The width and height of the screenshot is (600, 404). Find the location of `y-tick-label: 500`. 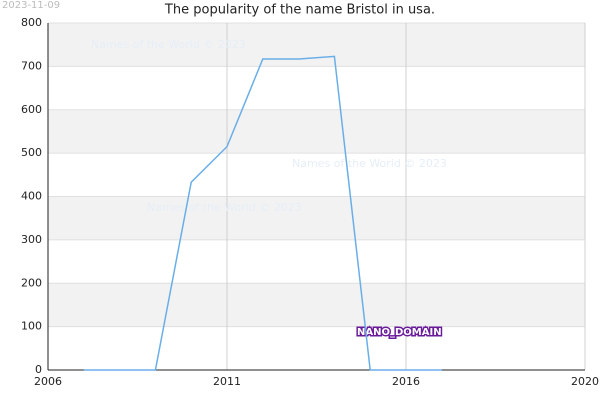

y-tick-label: 500 is located at coordinates (31, 152).